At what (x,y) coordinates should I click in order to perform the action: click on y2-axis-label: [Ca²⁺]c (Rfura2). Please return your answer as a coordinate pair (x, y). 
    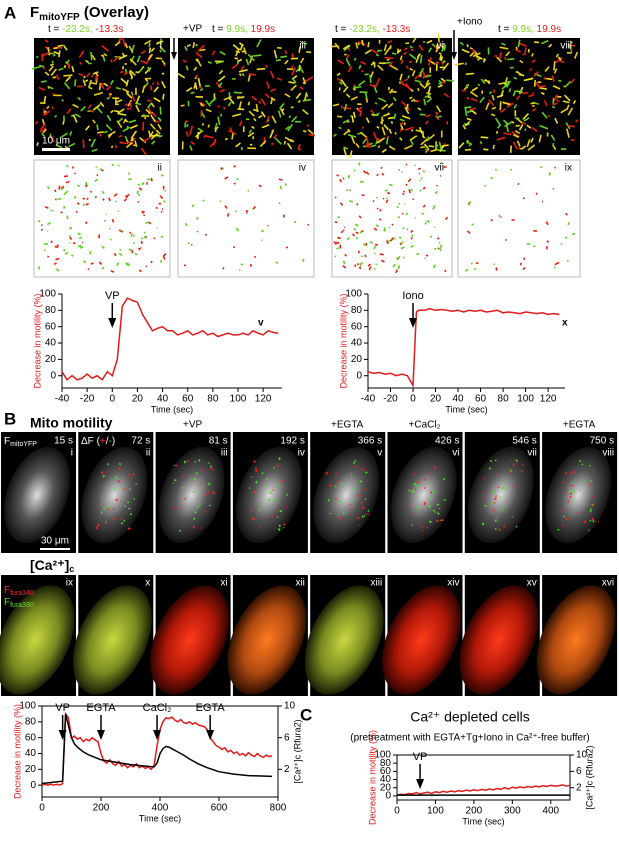
    Looking at the image, I should click on (297, 751).